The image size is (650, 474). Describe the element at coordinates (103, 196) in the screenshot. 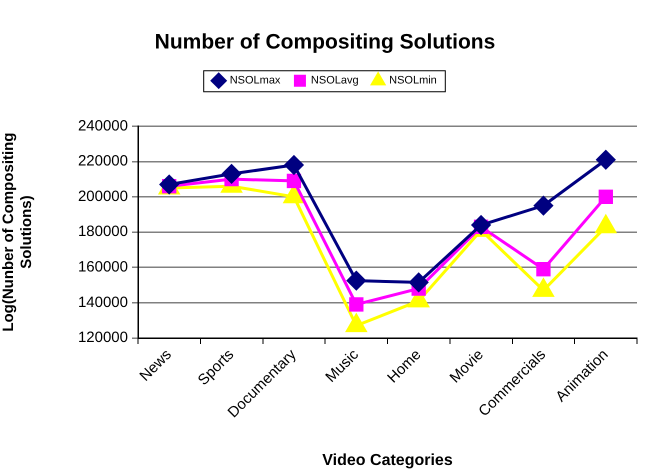

I see `y-tick-label: 200000` at that location.